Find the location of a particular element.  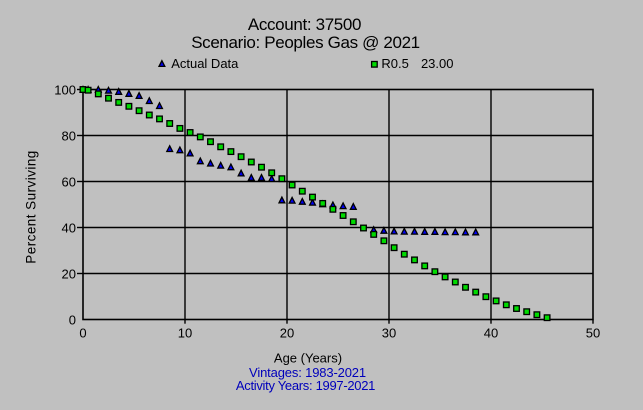

svg-text: 60 is located at coordinates (69, 182).